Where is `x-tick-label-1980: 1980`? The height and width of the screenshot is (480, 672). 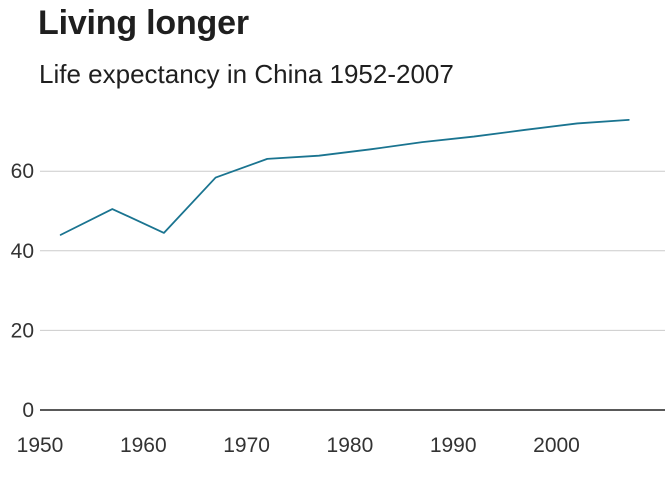
x-tick-label-1980: 1980 is located at coordinates (350, 445).